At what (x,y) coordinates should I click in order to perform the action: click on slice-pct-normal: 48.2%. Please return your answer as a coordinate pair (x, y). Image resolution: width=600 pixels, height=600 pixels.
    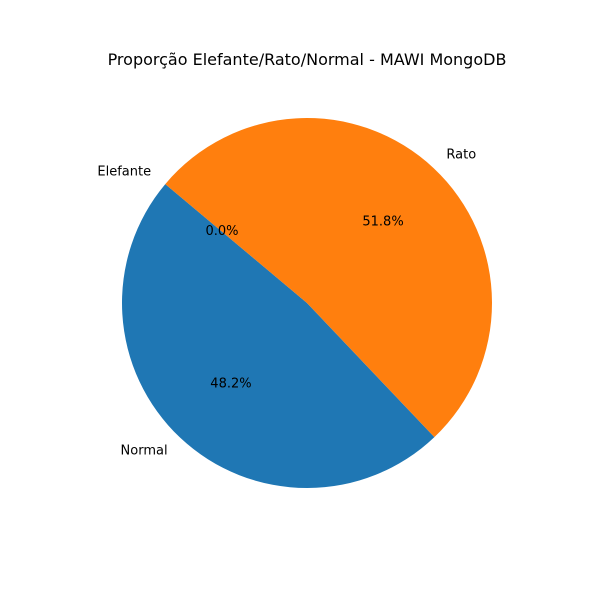
    Looking at the image, I should click on (230, 383).